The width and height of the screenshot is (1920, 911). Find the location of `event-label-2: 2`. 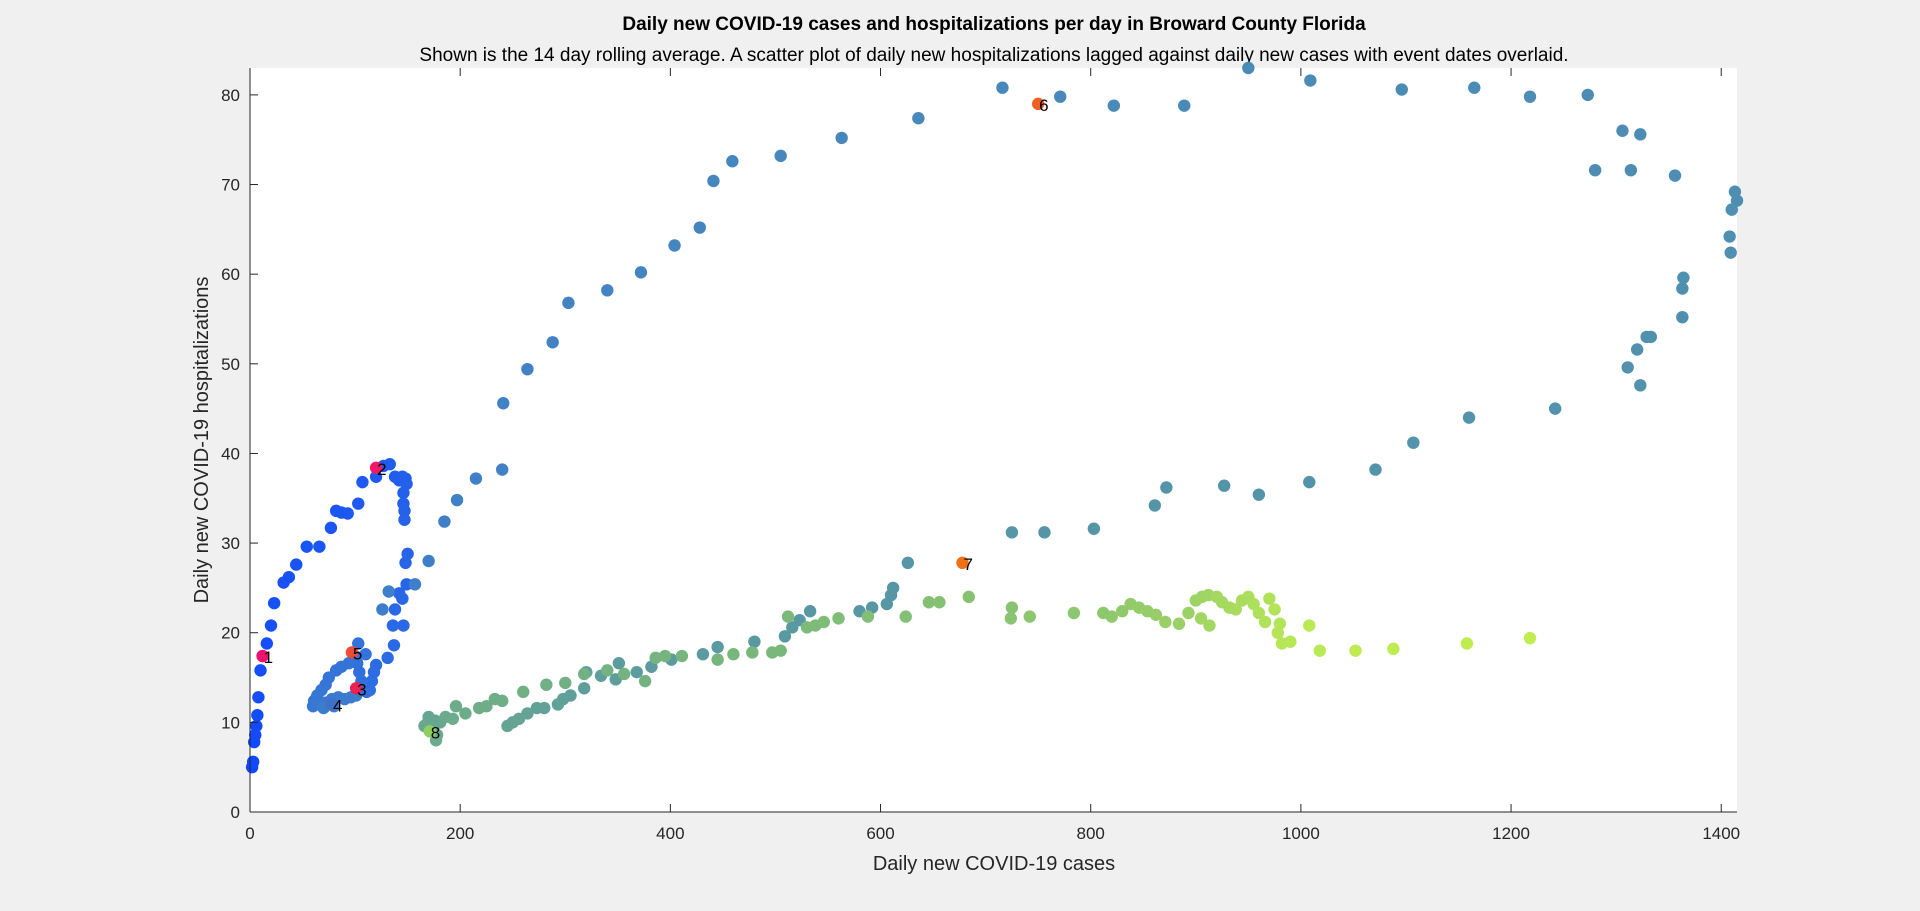

event-label-2: 2 is located at coordinates (381, 469).